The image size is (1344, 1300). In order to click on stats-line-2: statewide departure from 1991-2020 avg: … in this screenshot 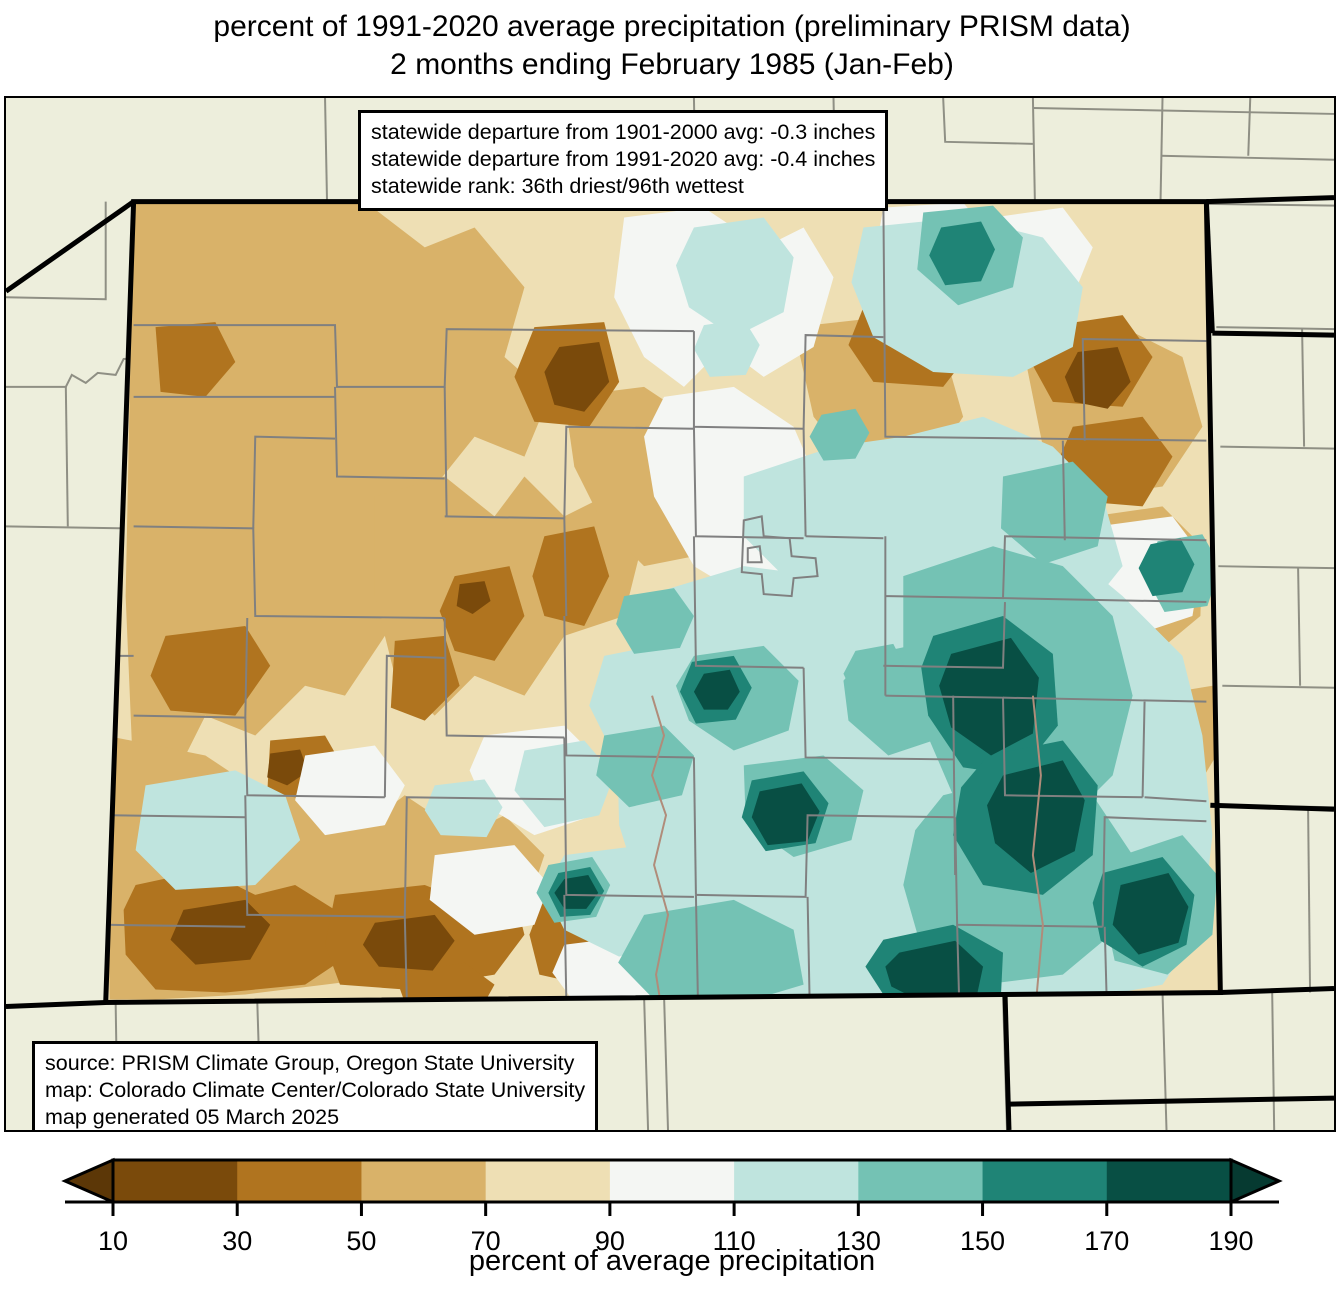, I will do `click(623, 159)`.